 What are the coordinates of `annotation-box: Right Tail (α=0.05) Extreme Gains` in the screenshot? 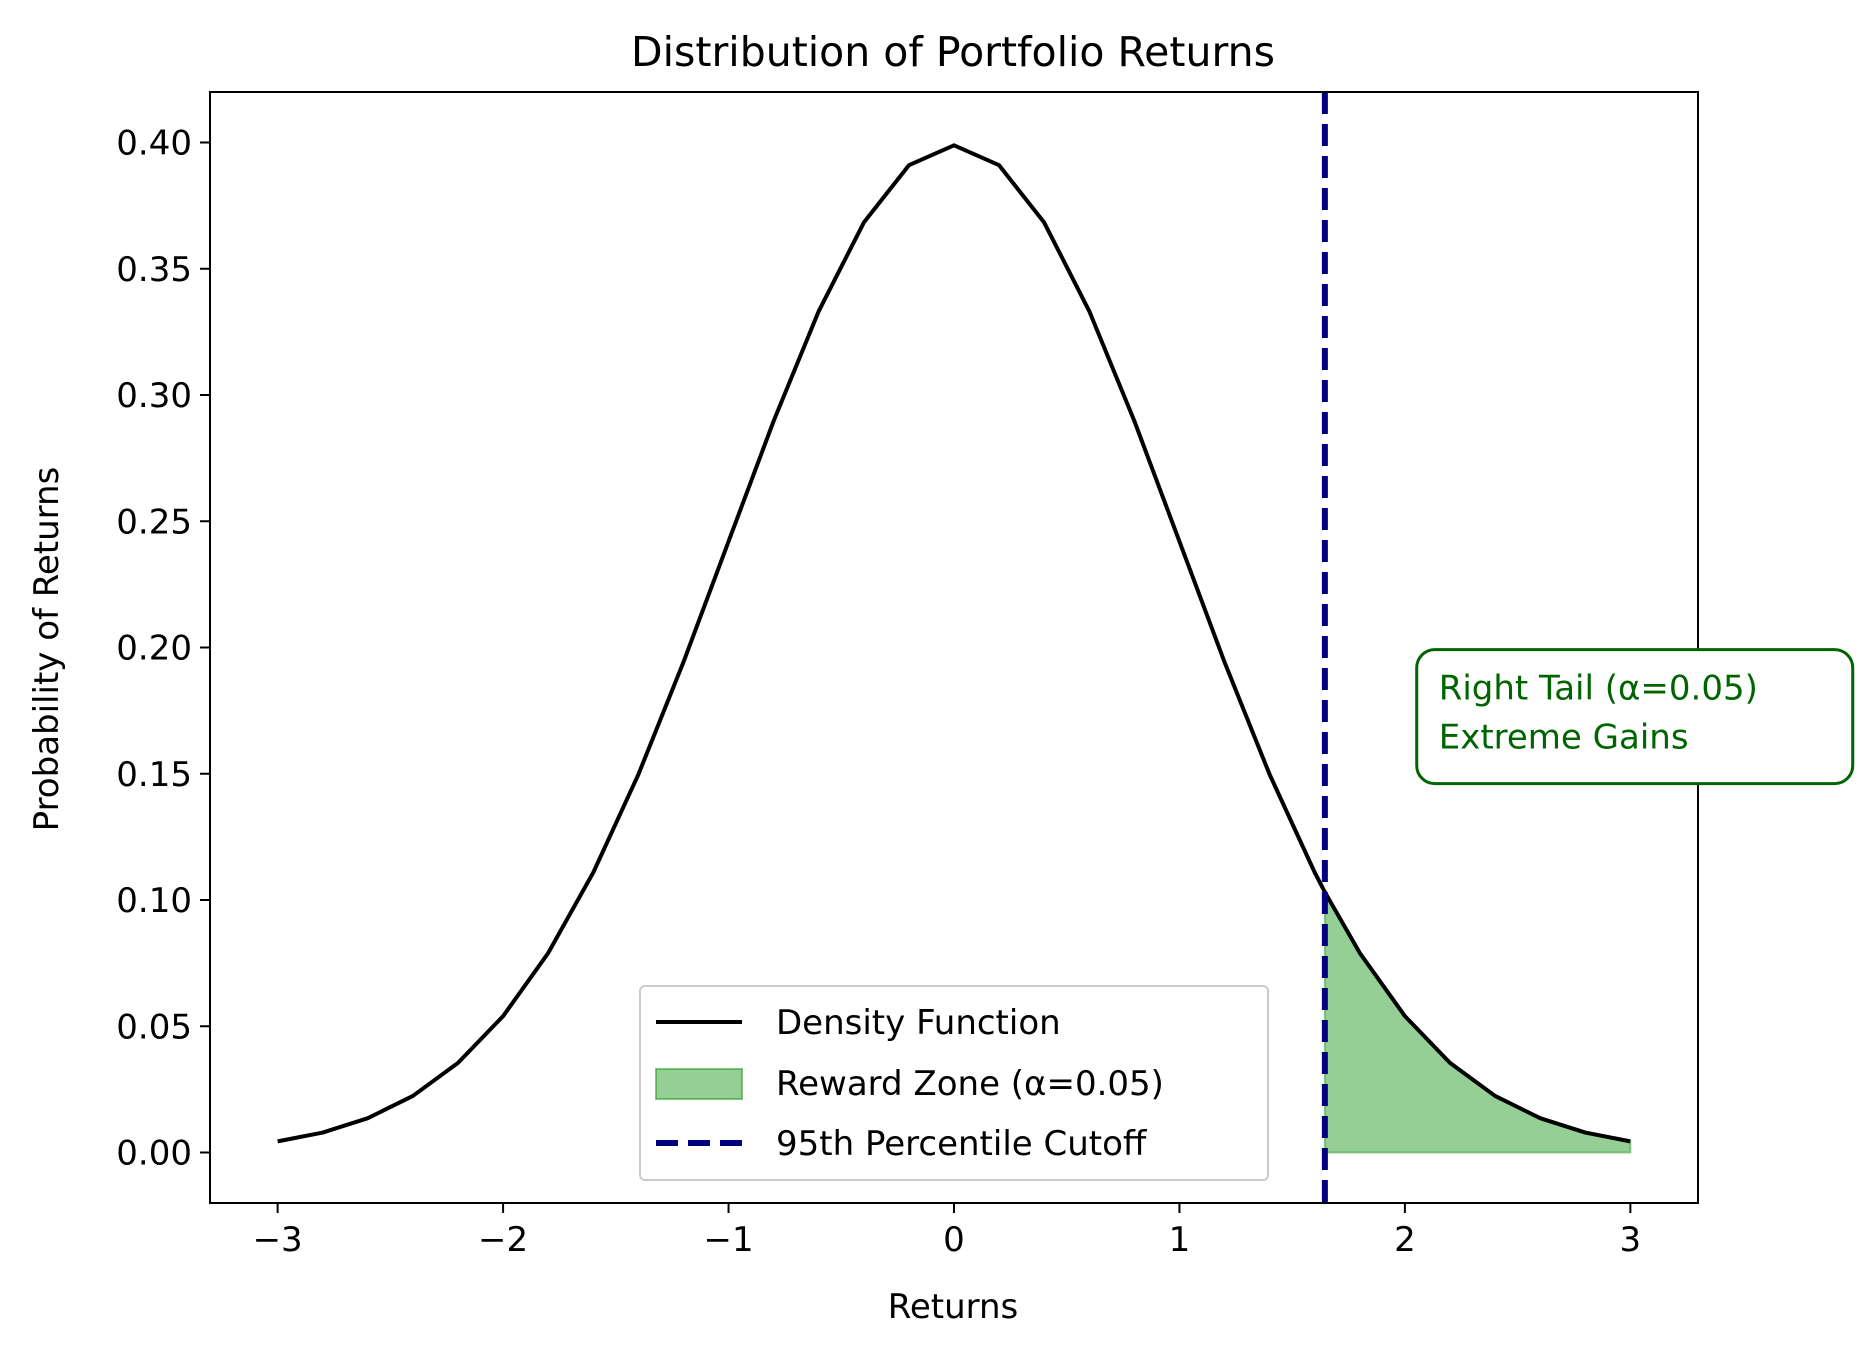 It's located at (1635, 717).